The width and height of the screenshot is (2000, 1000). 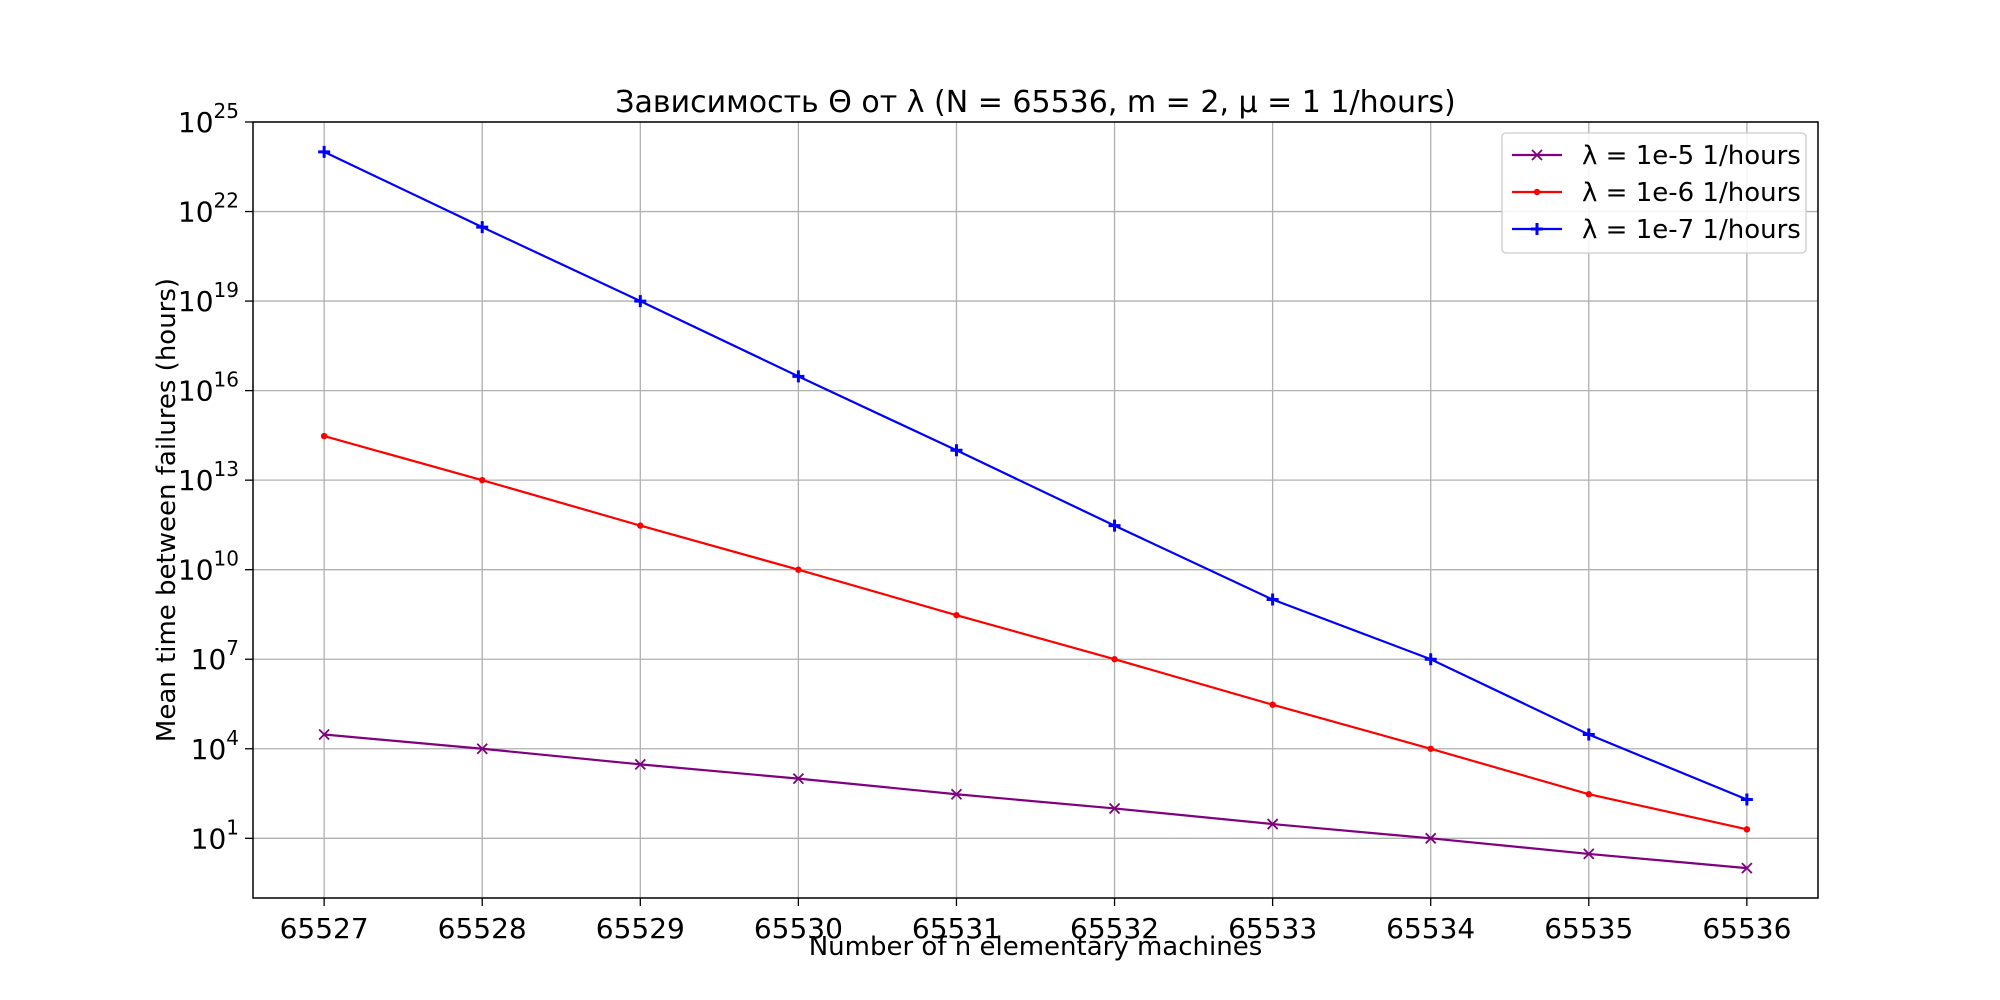 I want to click on y-tick-label: 10¹, so click(x=215, y=835).